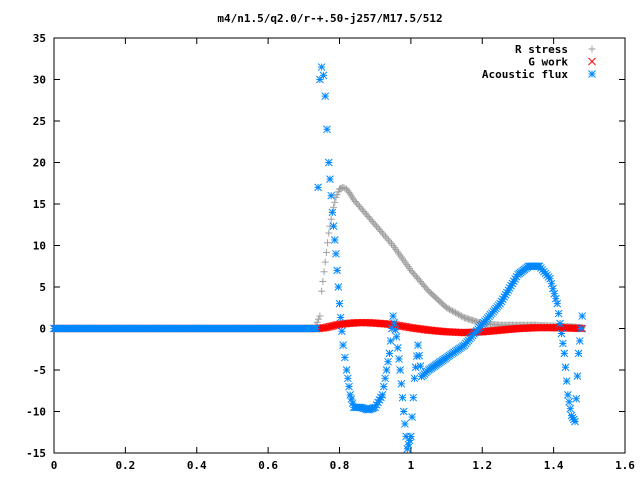 This screenshot has height=480, width=640. Describe the element at coordinates (39, 246) in the screenshot. I see `y-tick-label: 10` at that location.